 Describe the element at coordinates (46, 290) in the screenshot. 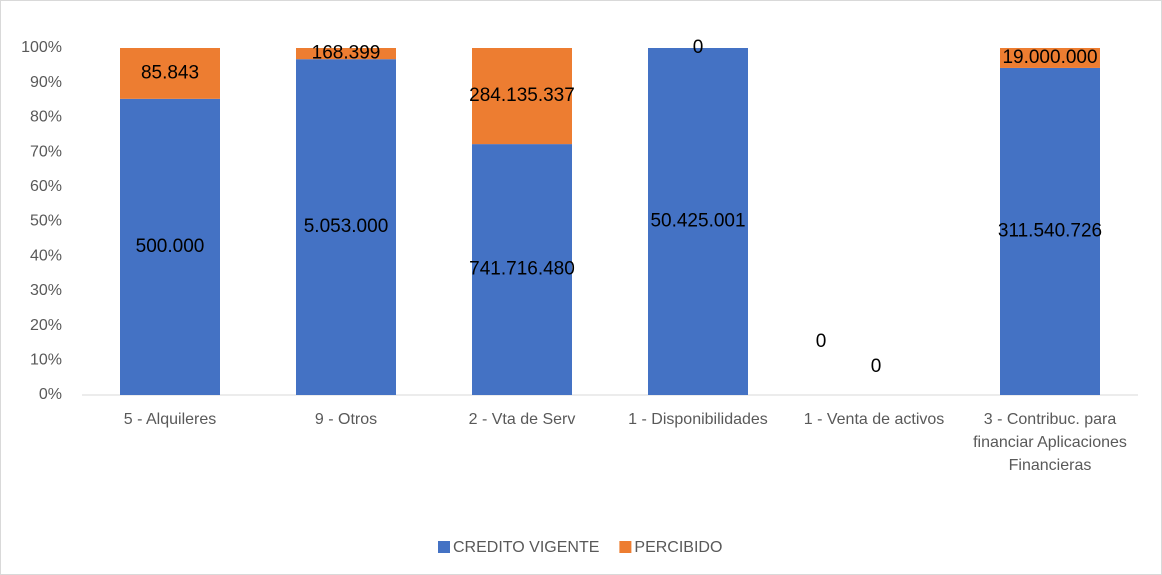

I see `y-tick-label: 30%` at that location.